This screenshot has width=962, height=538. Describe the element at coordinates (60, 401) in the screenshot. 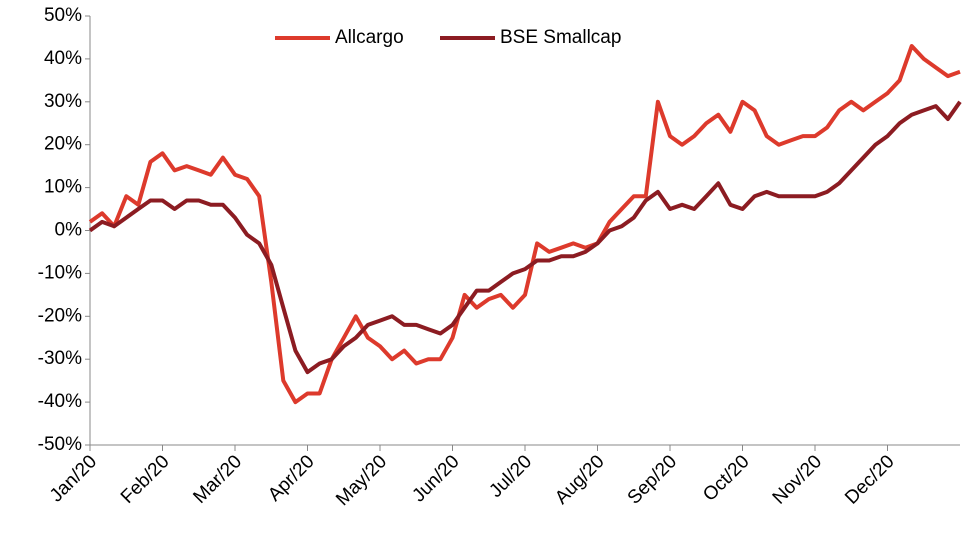

I see `y-tick-label: -40%` at that location.